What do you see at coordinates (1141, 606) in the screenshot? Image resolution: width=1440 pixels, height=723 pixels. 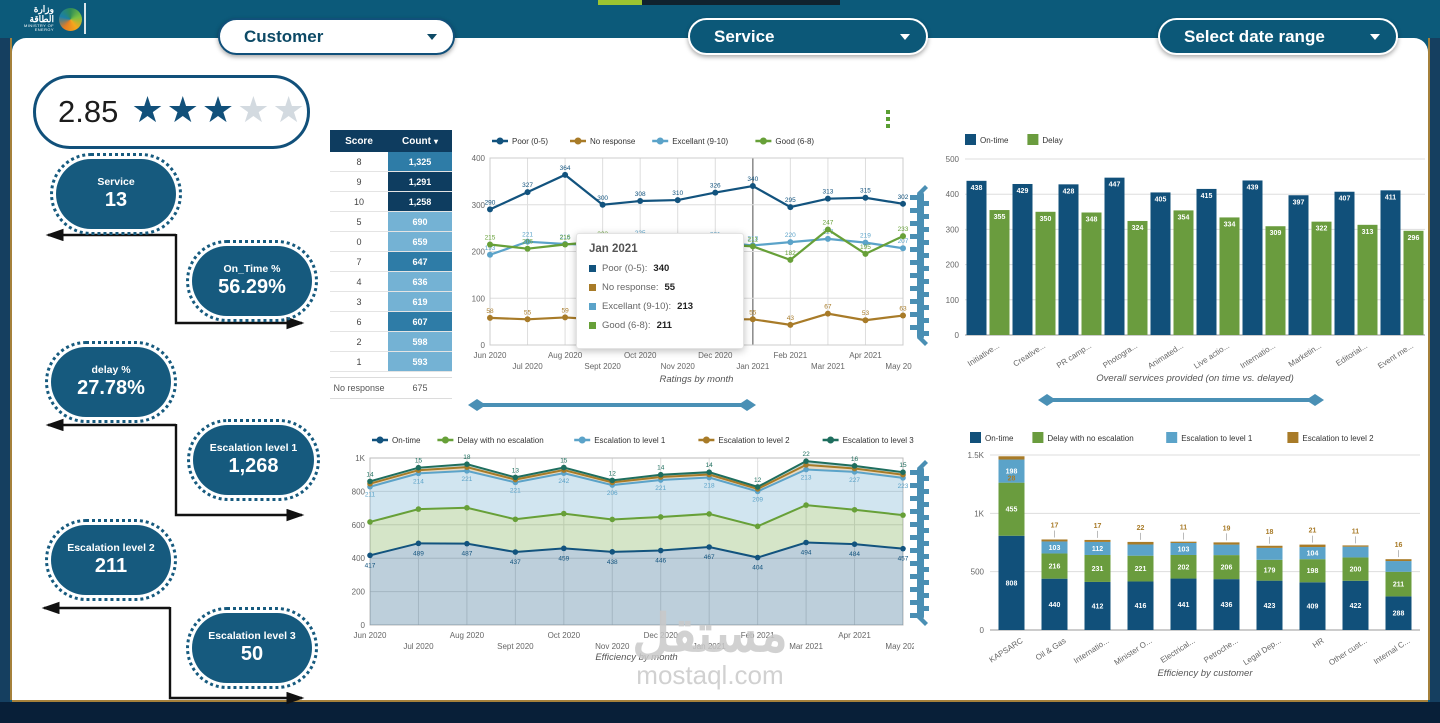 I see `svg-text: 416` at bounding box center [1141, 606].